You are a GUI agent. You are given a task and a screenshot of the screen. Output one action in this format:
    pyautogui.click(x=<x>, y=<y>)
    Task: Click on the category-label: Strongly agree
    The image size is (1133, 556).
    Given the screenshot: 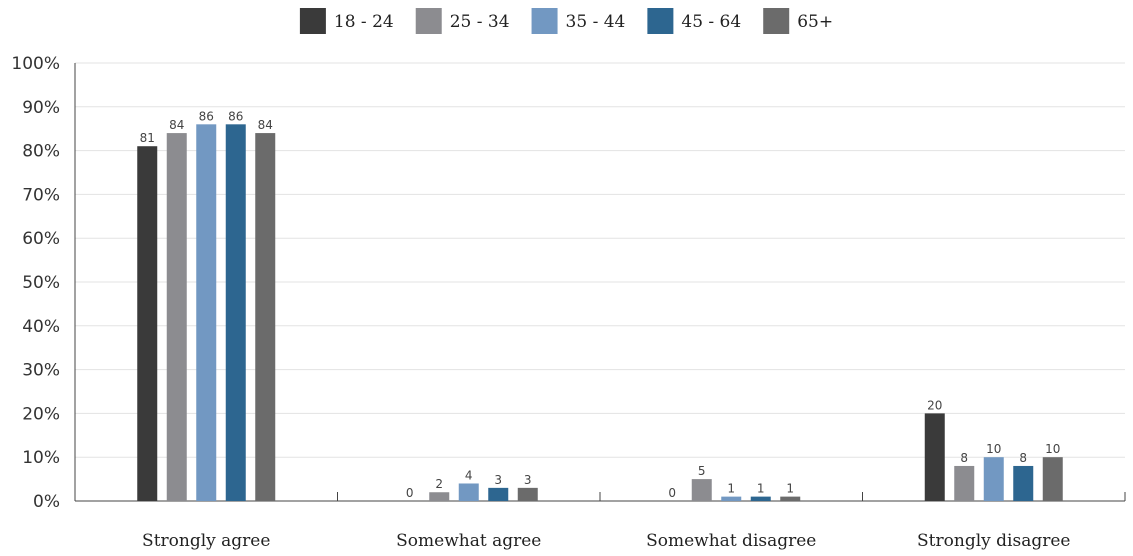 What is the action you would take?
    pyautogui.click(x=206, y=541)
    